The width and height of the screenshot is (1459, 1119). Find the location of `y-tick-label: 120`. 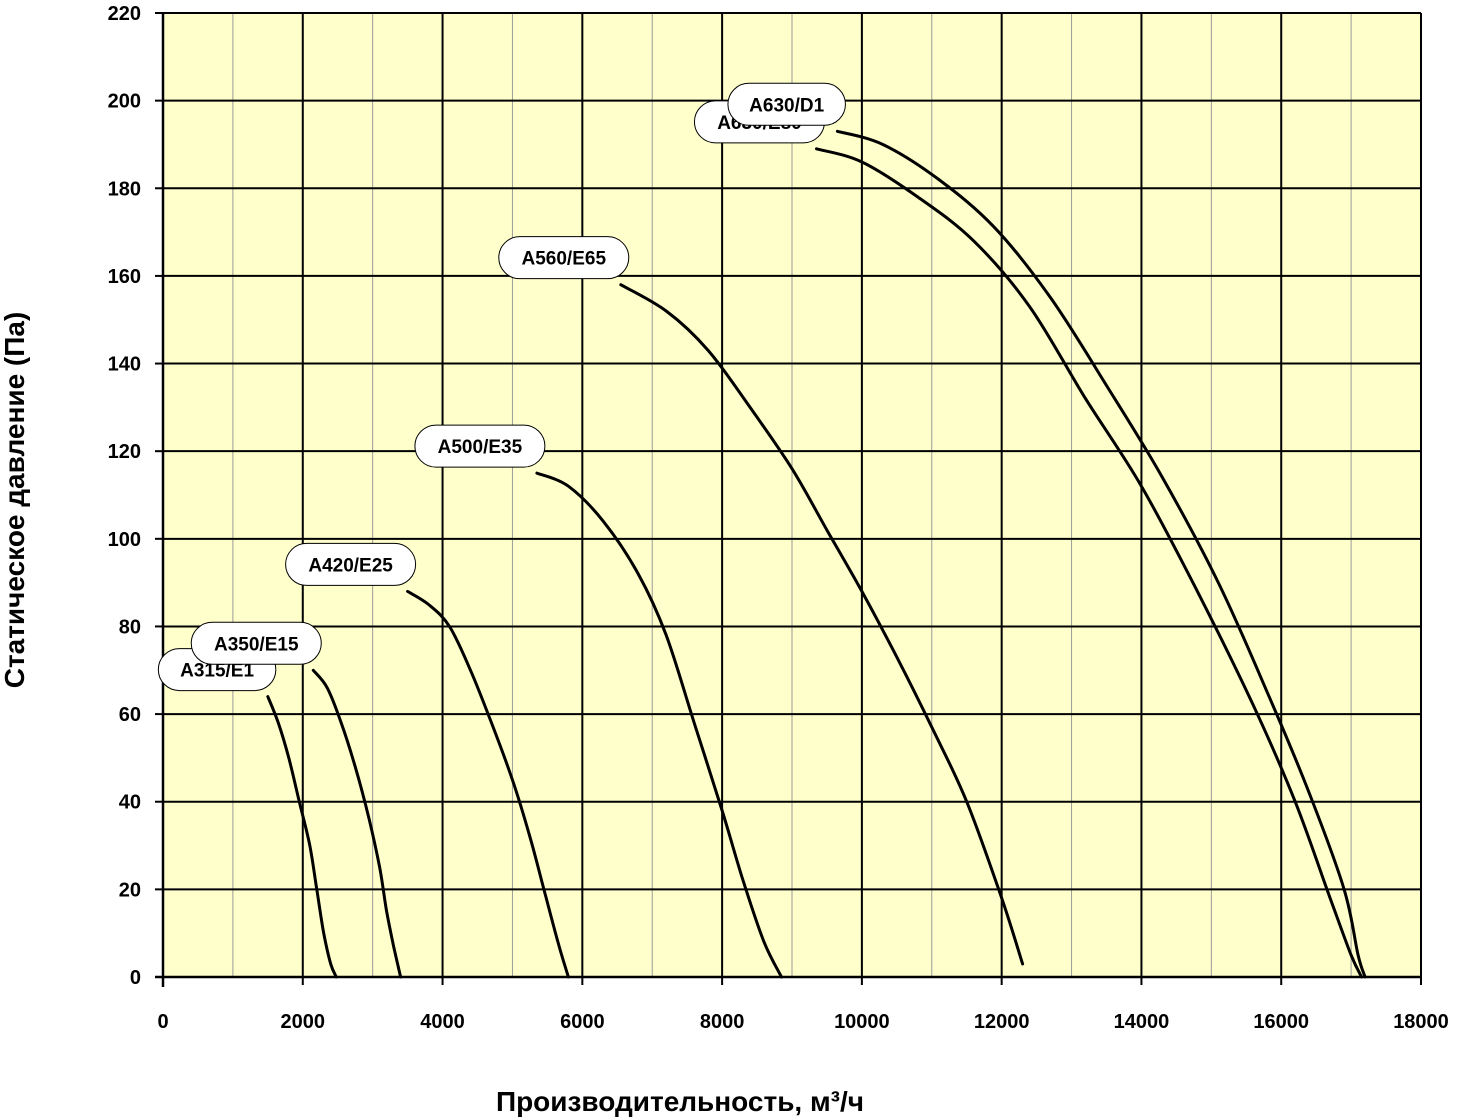

y-tick-label: 120 is located at coordinates (124, 452).